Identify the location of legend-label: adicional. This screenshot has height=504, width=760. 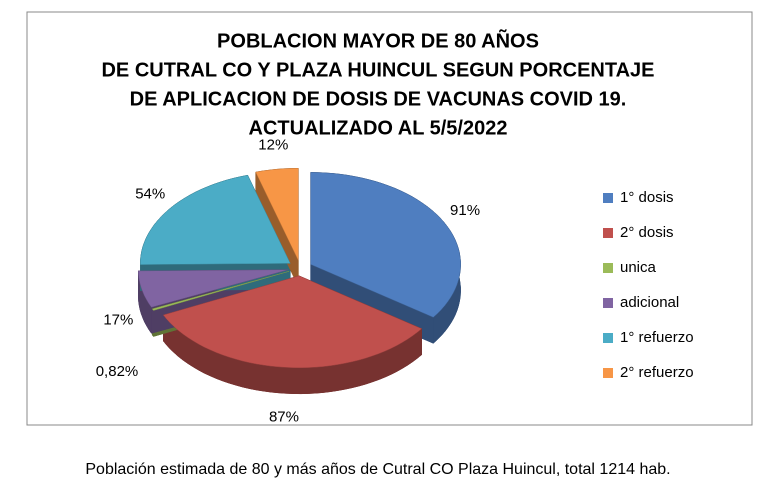
(649, 302).